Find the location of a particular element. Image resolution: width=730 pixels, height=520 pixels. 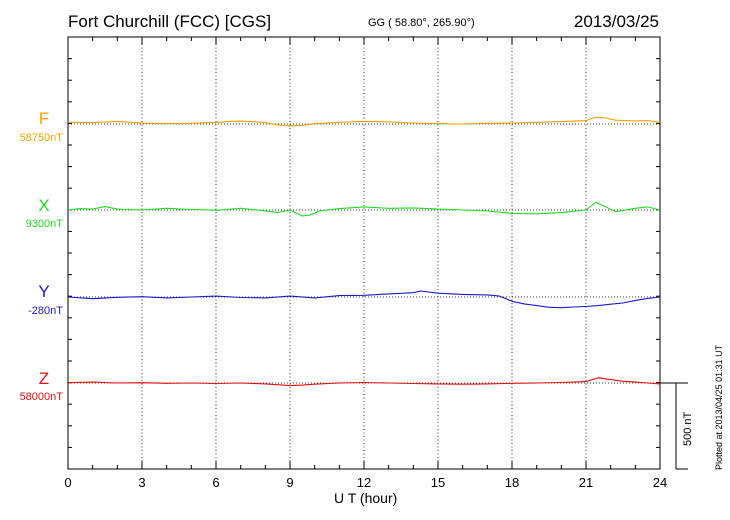

x-tick-labels: 0 3 6 9 12 15 18 21 24 is located at coordinates (365, 482).